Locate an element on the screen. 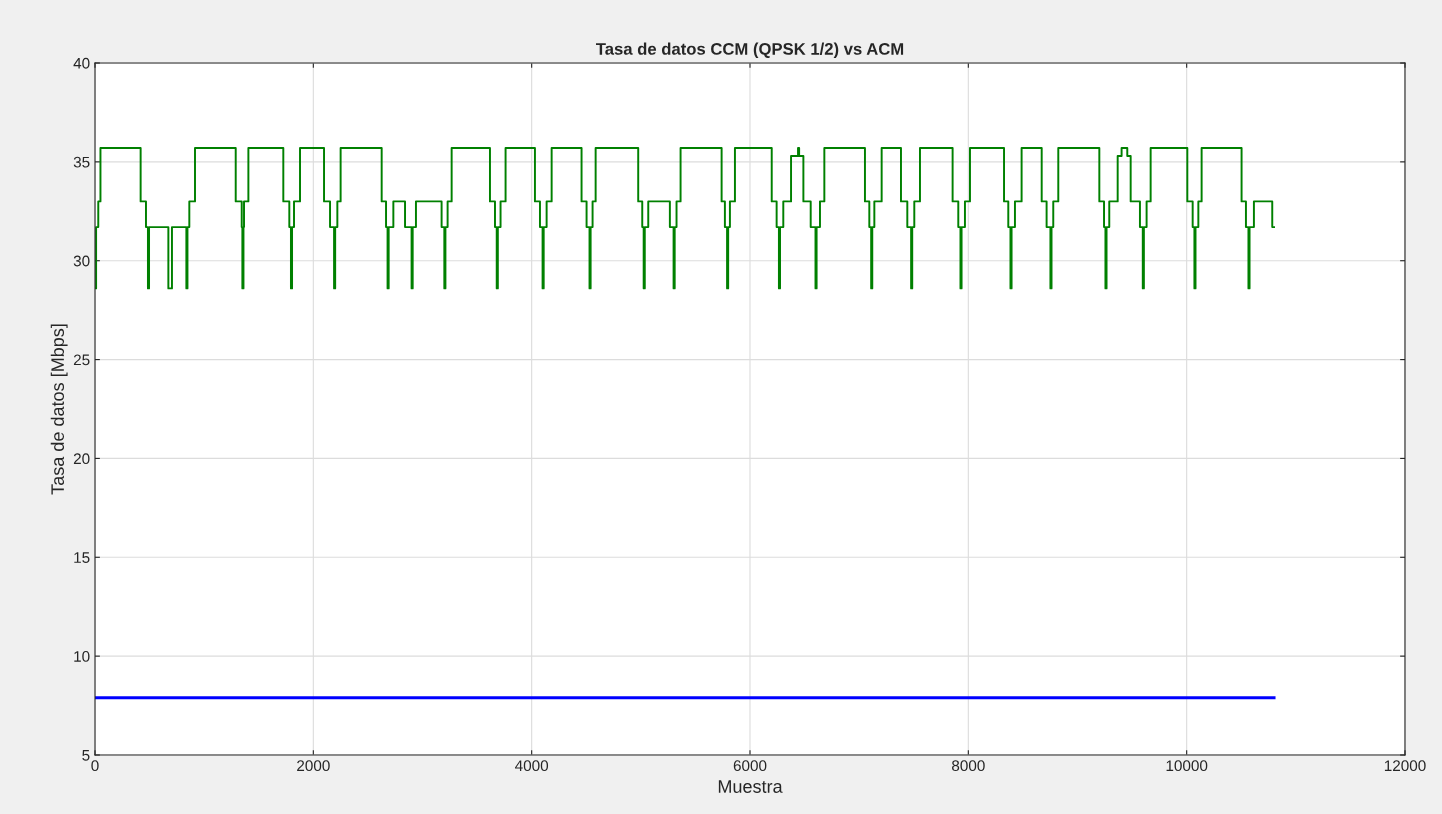  x-tick-label: 12000 is located at coordinates (1405, 766).